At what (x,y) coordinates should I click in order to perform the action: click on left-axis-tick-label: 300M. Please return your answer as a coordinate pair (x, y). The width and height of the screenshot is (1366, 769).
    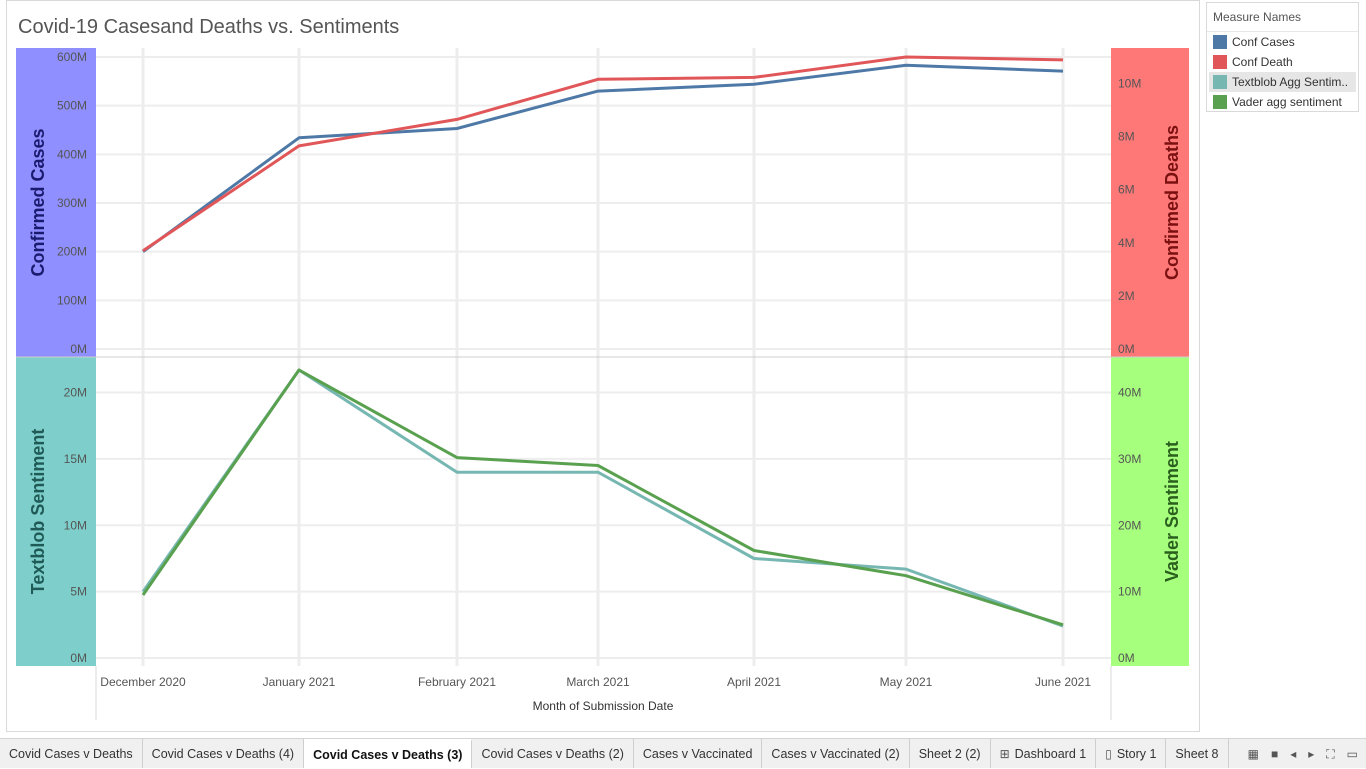
    Looking at the image, I should click on (72, 203).